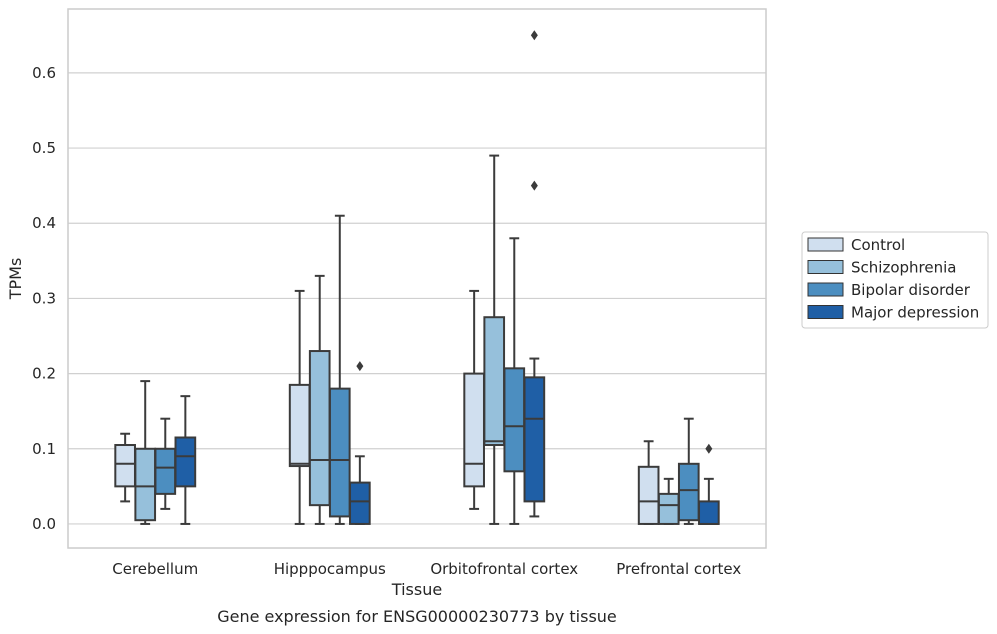 The width and height of the screenshot is (997, 634). Describe the element at coordinates (44, 148) in the screenshot. I see `y-tick-label: 0.5` at that location.